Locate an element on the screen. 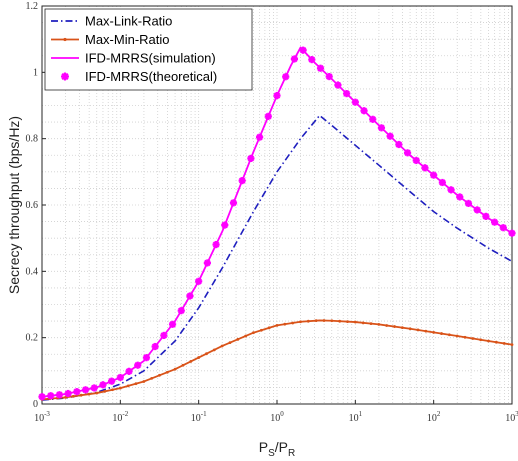 The image size is (518, 461). y-tick-label: 0.8 is located at coordinates (32, 139).